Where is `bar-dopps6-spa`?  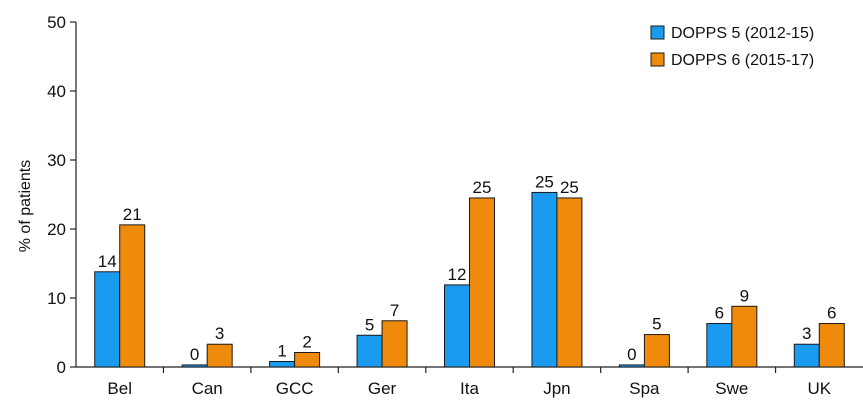
bar-dopps6-spa is located at coordinates (656, 351).